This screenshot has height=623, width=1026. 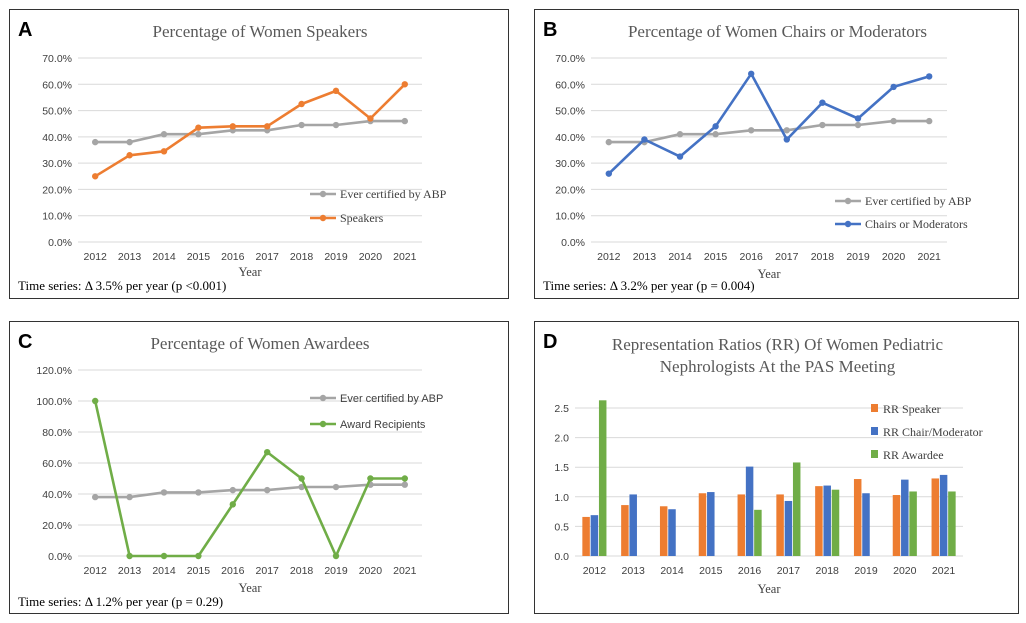 What do you see at coordinates (570, 217) in the screenshot?
I see `y-tick-label: 10.0%` at bounding box center [570, 217].